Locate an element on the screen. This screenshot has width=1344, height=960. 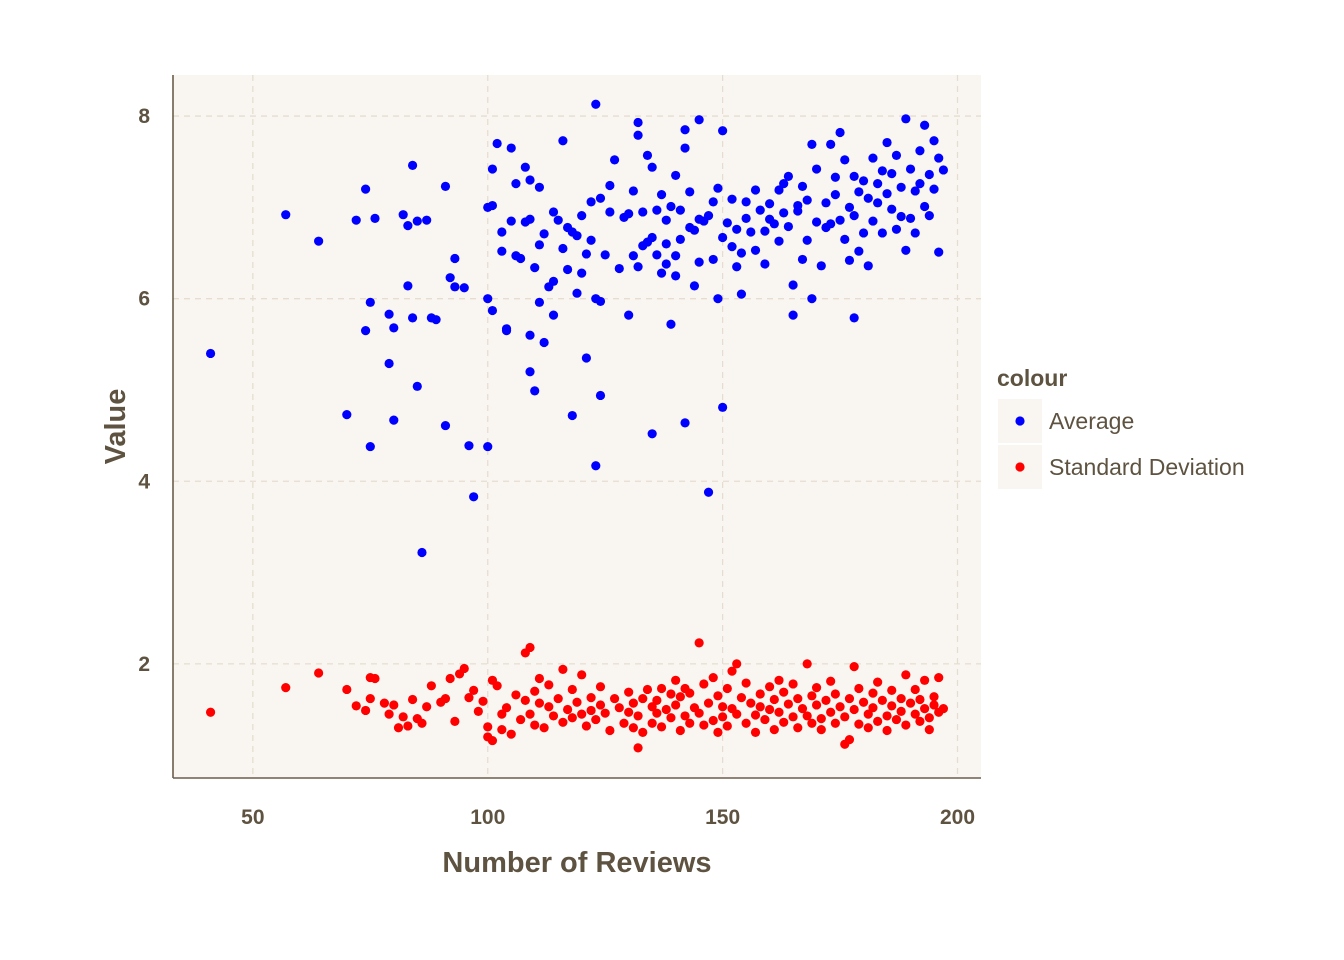
legend-marker-average is located at coordinates (1020, 421).